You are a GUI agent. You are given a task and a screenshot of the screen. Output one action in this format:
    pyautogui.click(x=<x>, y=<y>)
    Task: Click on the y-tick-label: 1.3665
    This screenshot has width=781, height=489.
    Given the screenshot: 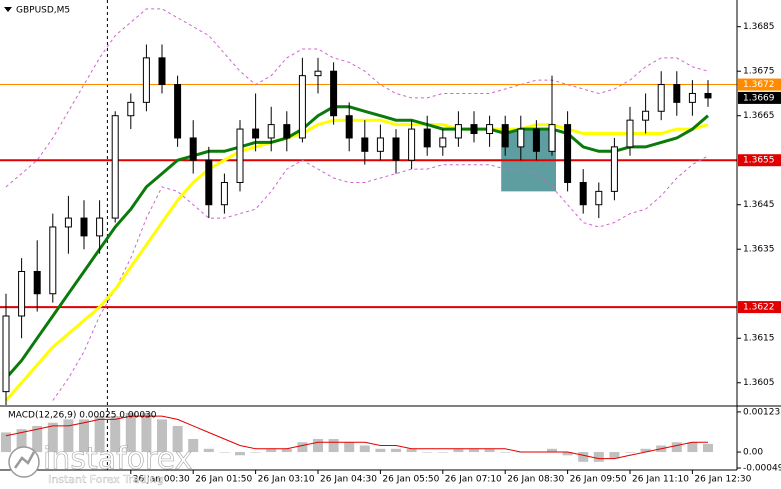 What is the action you would take?
    pyautogui.click(x=759, y=116)
    